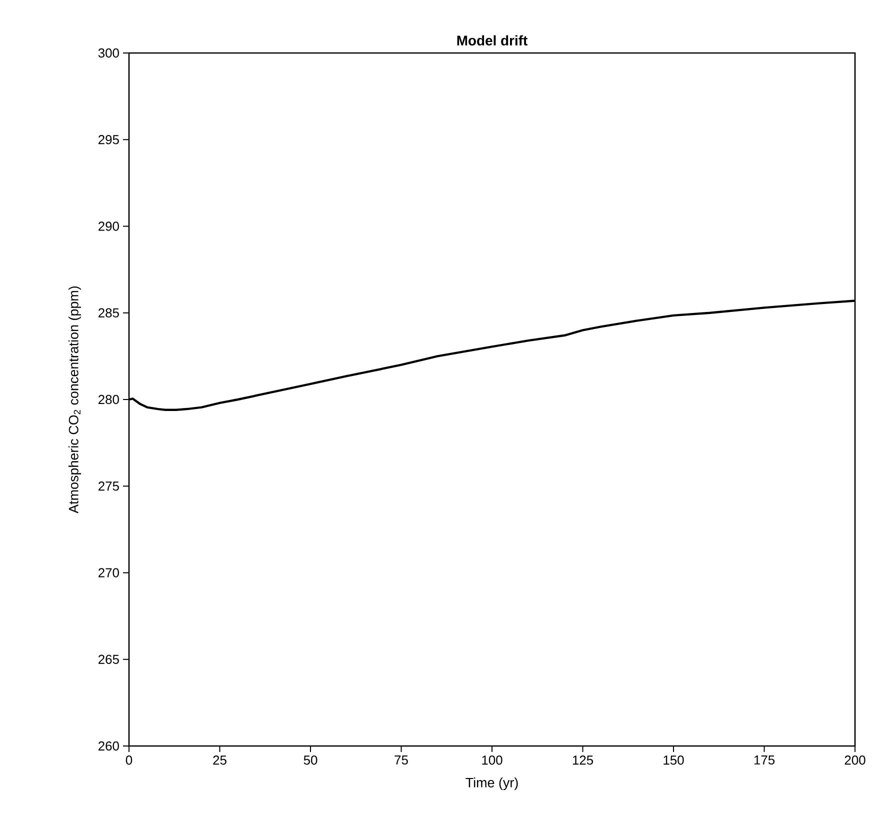 The image size is (879, 840). Describe the element at coordinates (492, 784) in the screenshot. I see `x-axis-title: Time (yr)` at that location.